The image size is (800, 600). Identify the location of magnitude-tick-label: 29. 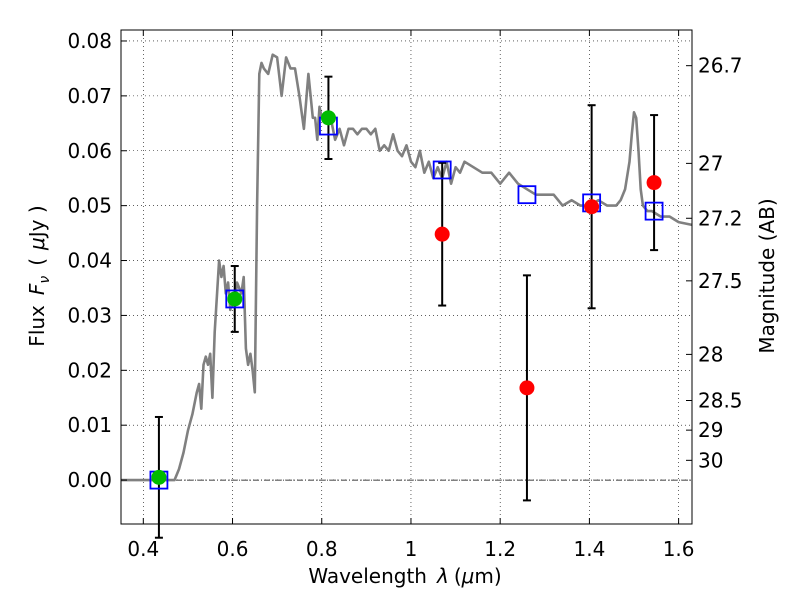
(710, 430).